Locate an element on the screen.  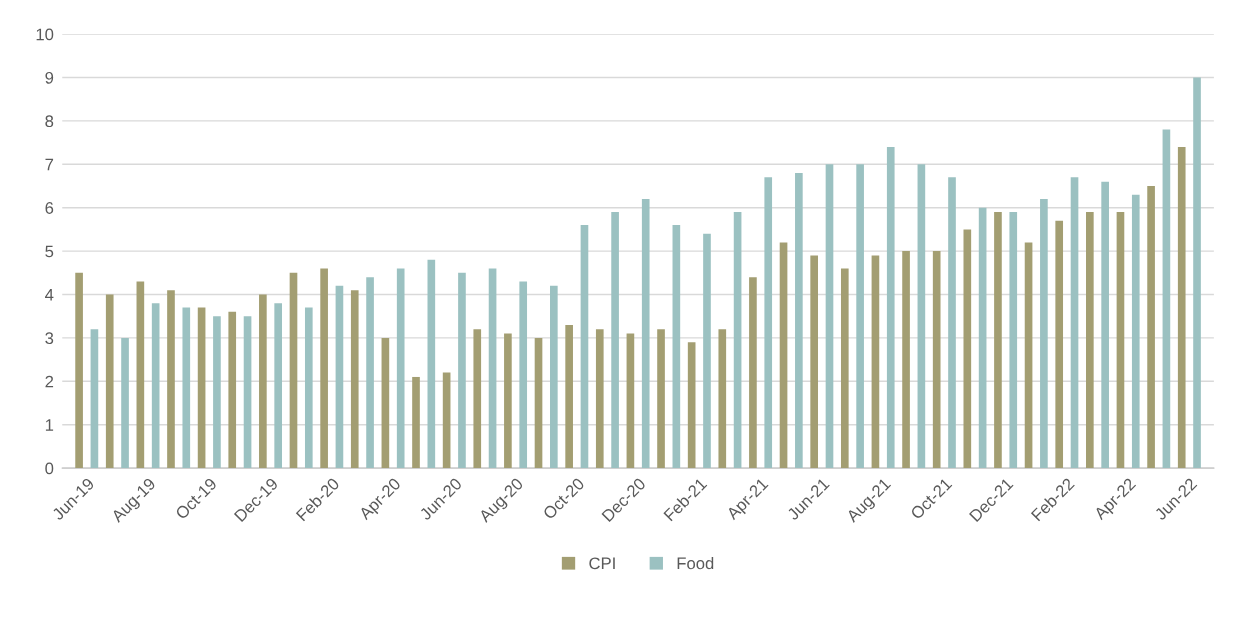
y-tick-label: 7 is located at coordinates (49, 164).